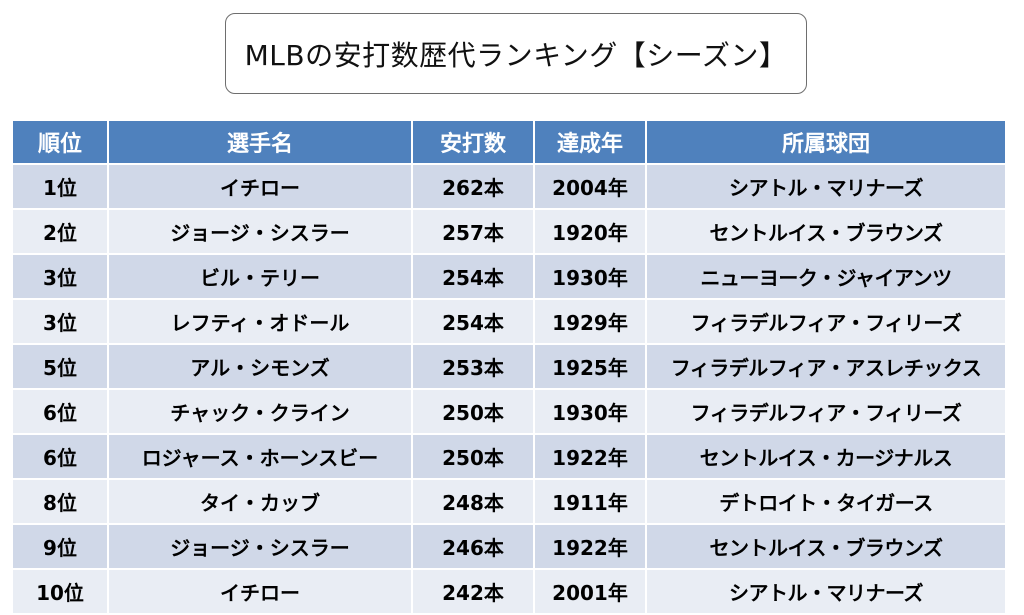  I want to click on header-year: 達成年, so click(590, 142).